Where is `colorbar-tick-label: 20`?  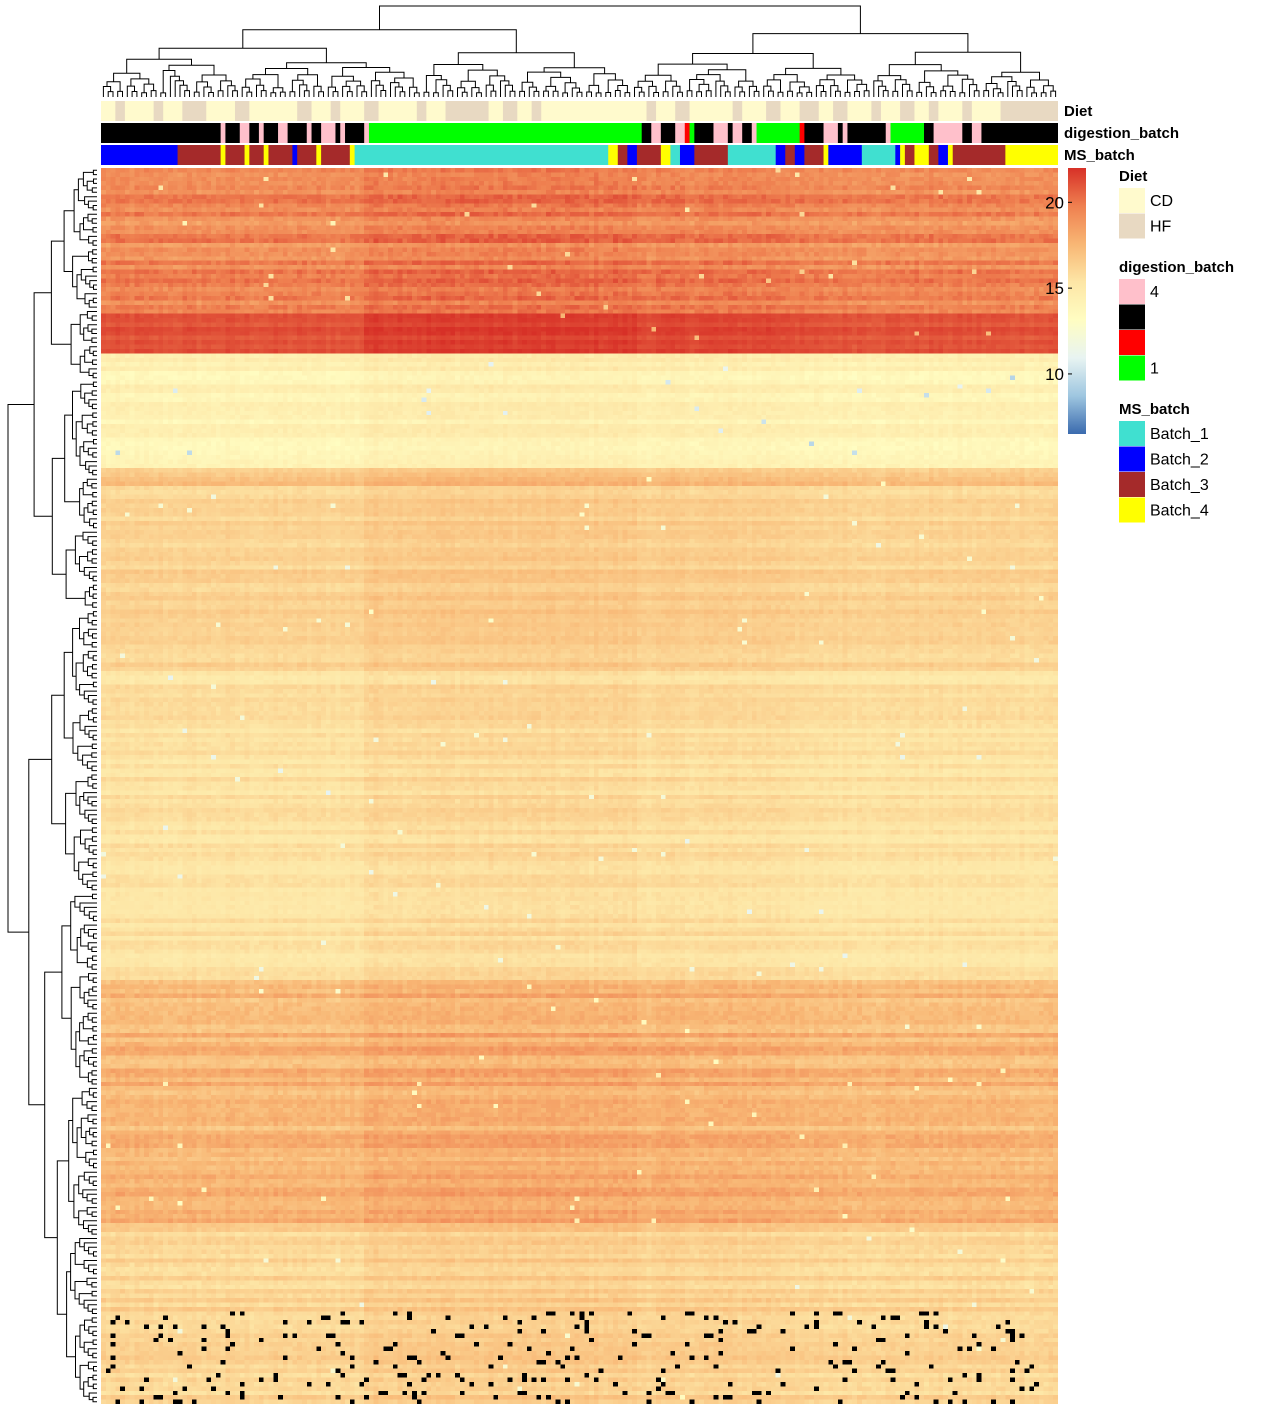 colorbar-tick-label: 20 is located at coordinates (1054, 202).